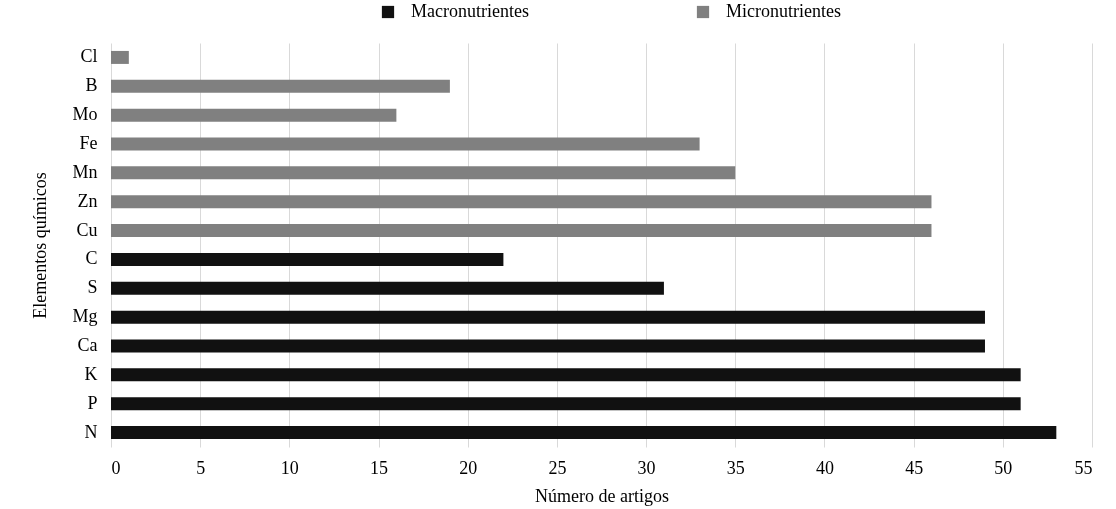  What do you see at coordinates (470, 11) in the screenshot?
I see `legend-label: Macronutrientes` at bounding box center [470, 11].